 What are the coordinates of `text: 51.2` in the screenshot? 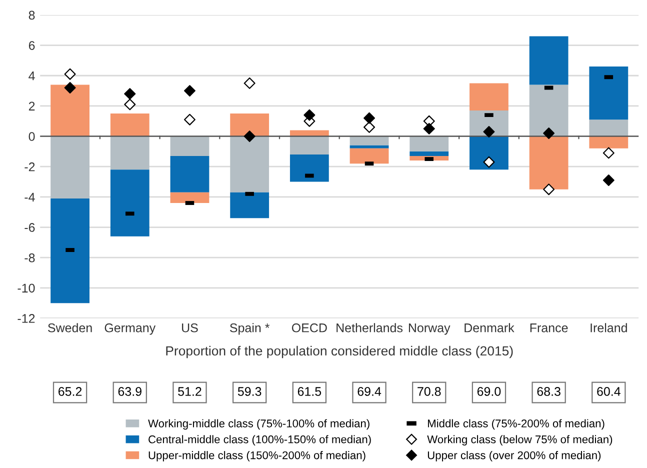 It's located at (190, 391).